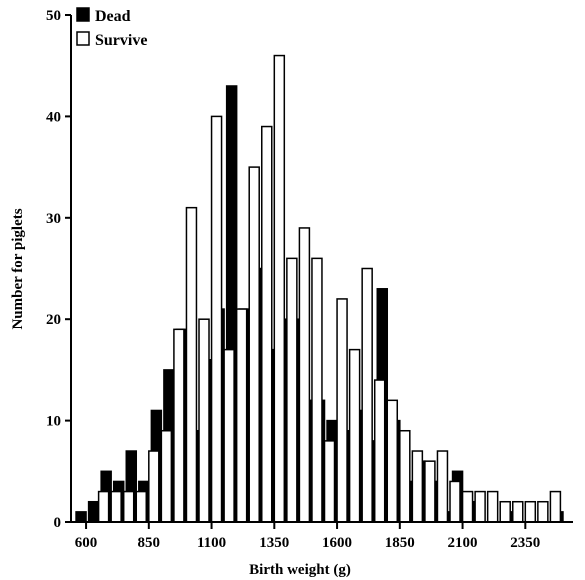 This screenshot has width=585, height=580. Describe the element at coordinates (400, 543) in the screenshot. I see `x-tick-label-1850: 1850` at that location.